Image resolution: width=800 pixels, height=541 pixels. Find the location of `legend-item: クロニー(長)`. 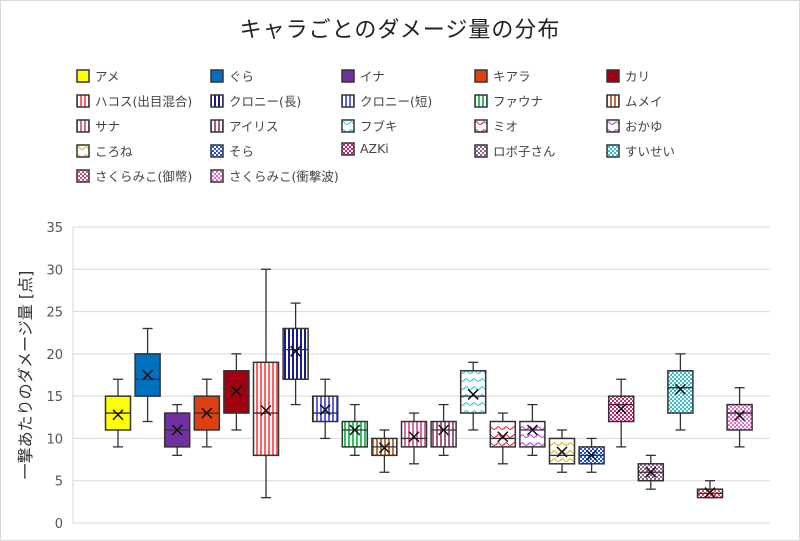

legend-item: クロニー(長) is located at coordinates (255, 100).